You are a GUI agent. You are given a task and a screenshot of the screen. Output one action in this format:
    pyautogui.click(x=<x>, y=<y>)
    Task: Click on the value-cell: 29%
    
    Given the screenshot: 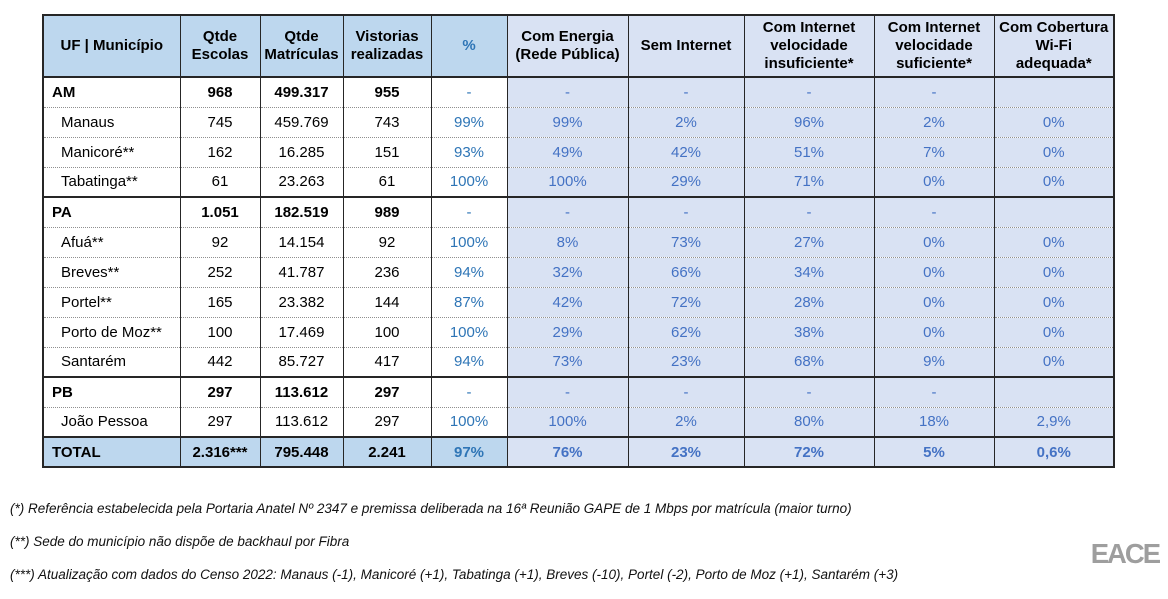 What is the action you would take?
    pyautogui.click(x=568, y=331)
    